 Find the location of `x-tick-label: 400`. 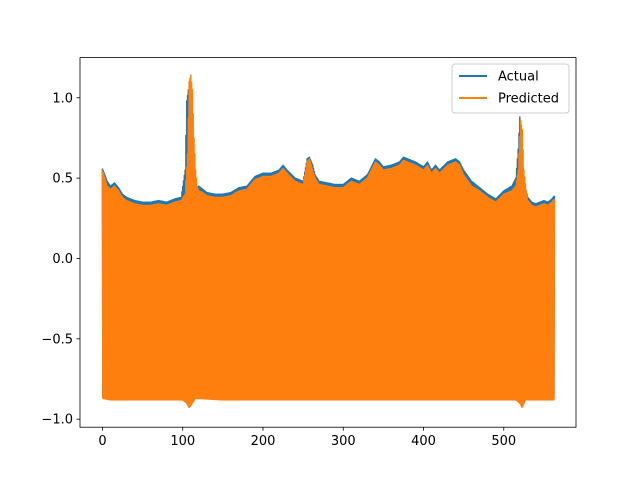

x-tick-label: 400 is located at coordinates (423, 441).